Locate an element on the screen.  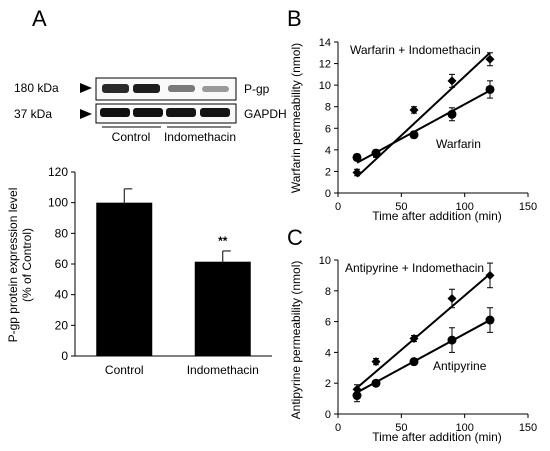
chart-b-series-label: Warfarin + Indomethacin is located at coordinates (415, 50).